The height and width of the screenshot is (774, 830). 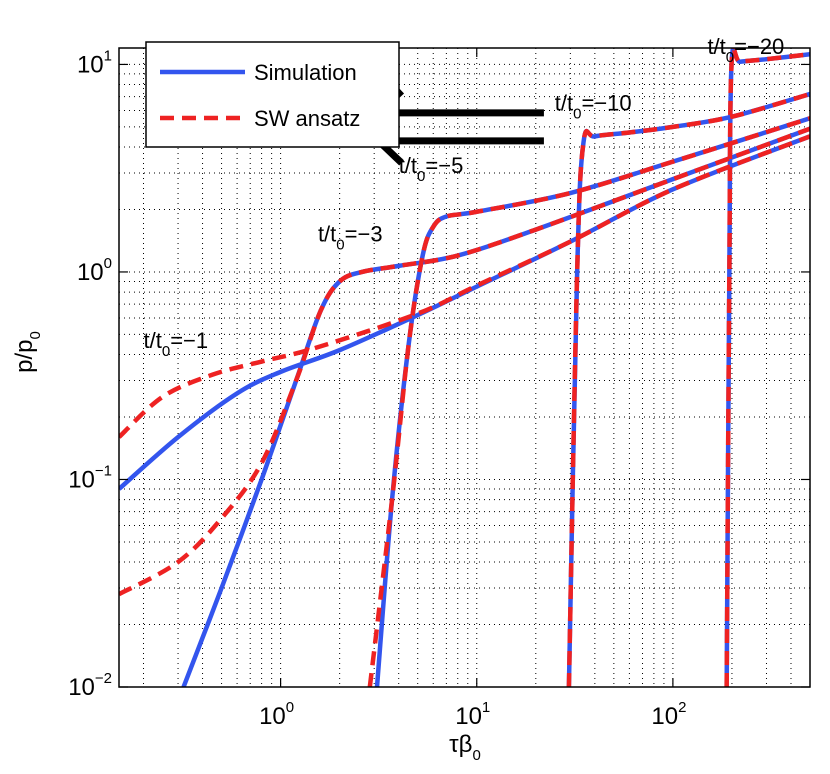 What do you see at coordinates (767, 367) in the screenshot?
I see `sw-ansatz-curve` at bounding box center [767, 367].